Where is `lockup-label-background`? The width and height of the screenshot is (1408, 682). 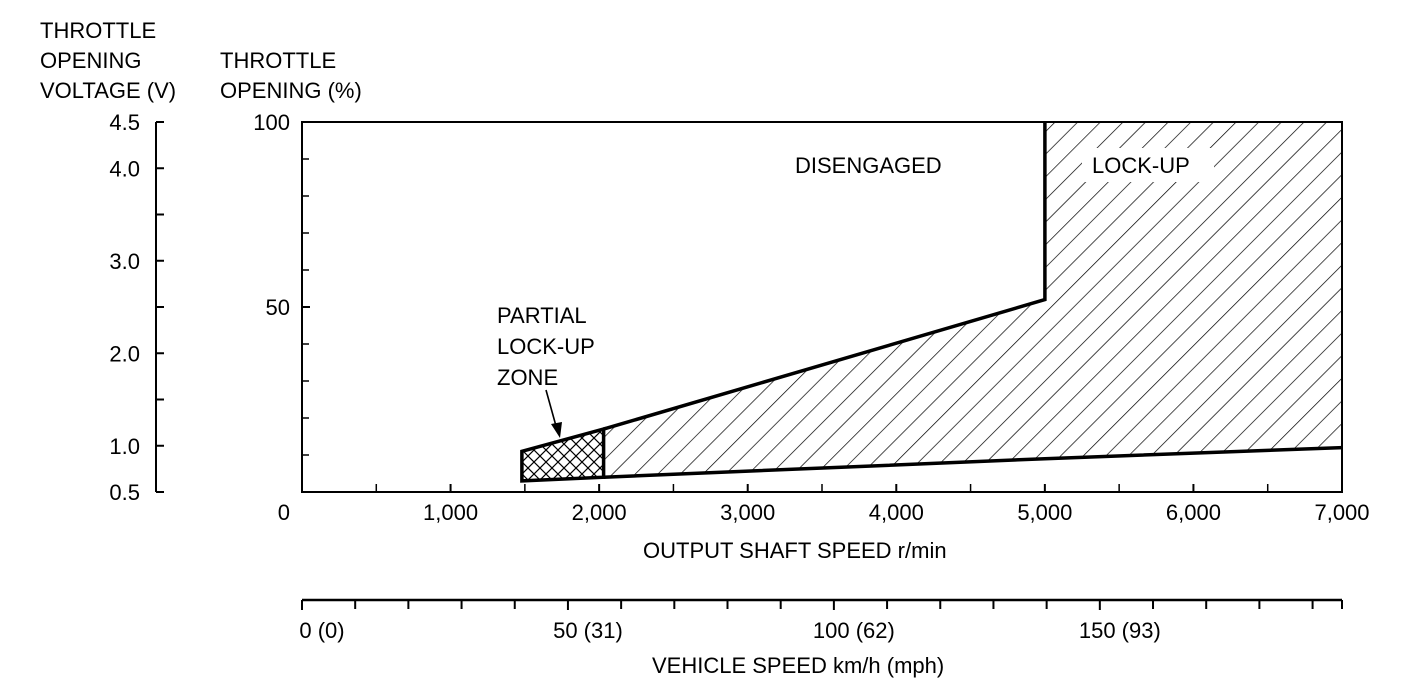 lockup-label-background is located at coordinates (1148, 165).